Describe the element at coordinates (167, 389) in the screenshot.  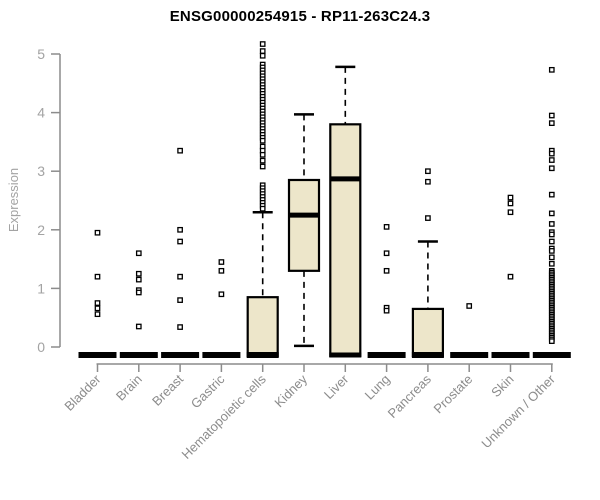
I see `x-category-label: Breast` at that location.